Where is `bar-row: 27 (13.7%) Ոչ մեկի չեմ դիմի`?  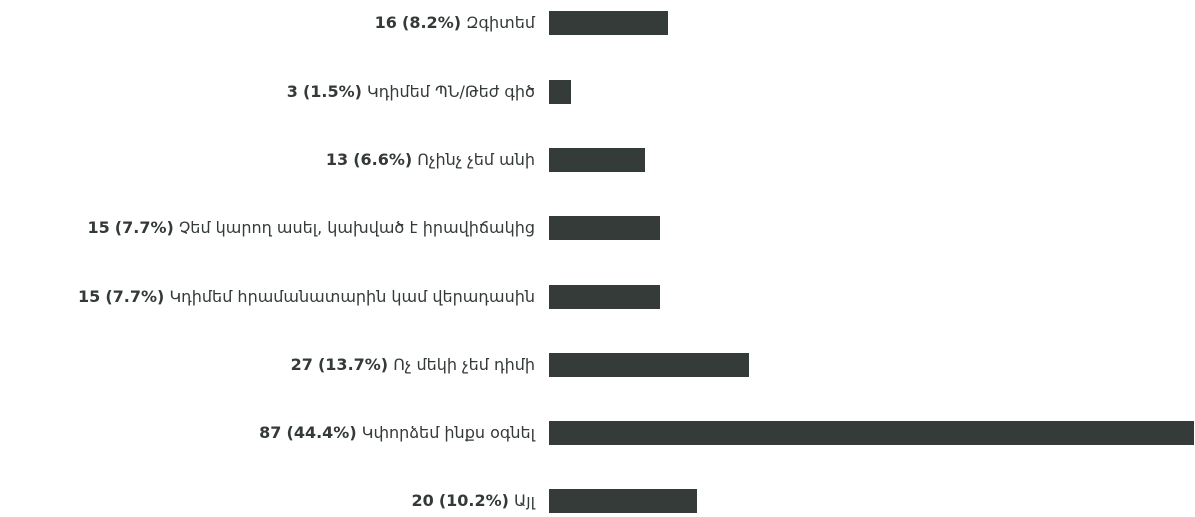 bar-row: 27 (13.7%) Ոչ մեկի չեմ դիմի is located at coordinates (597, 365).